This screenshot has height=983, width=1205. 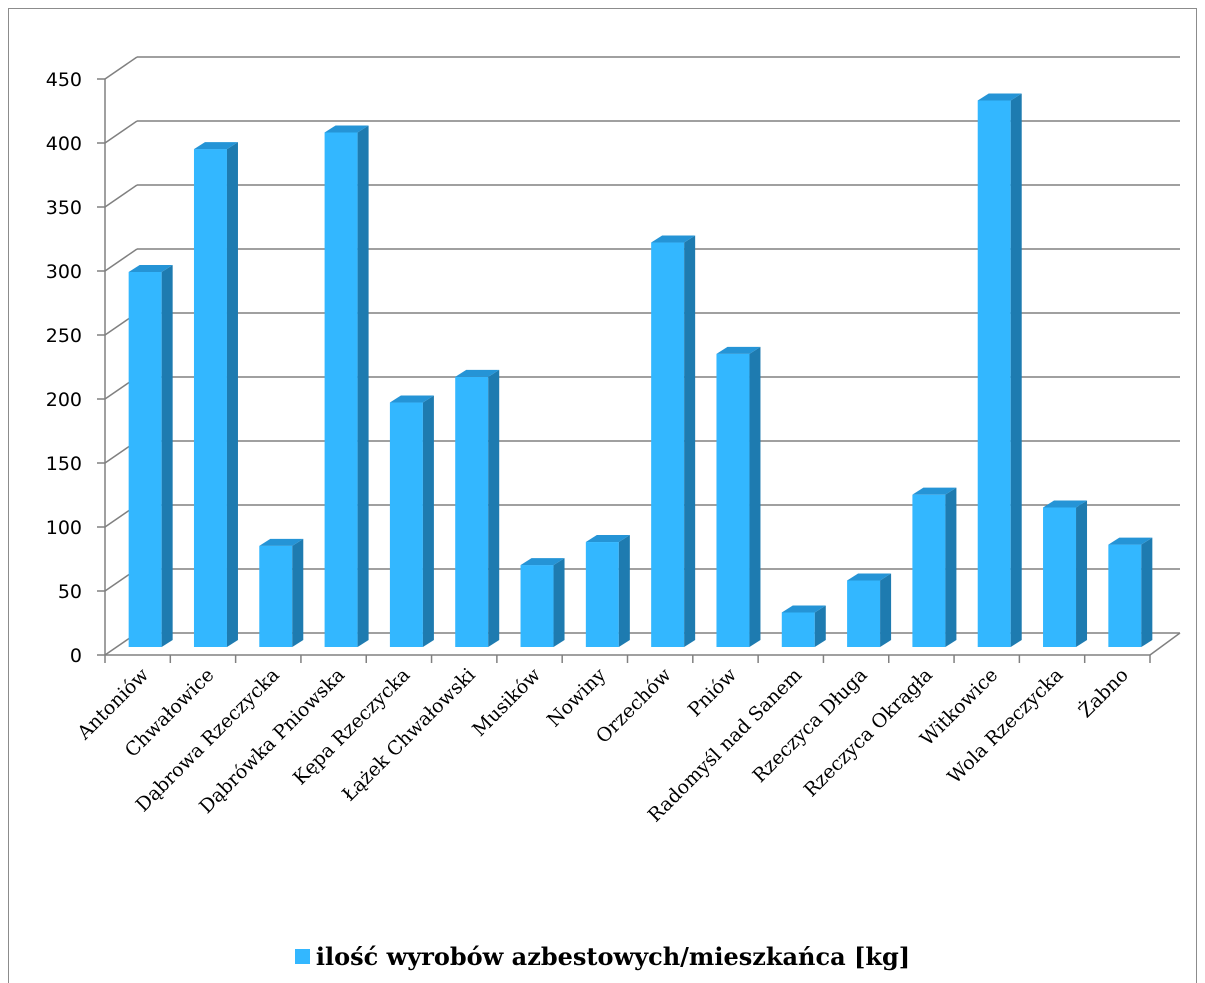 I want to click on y-tick-label: 450, so click(x=64, y=80).